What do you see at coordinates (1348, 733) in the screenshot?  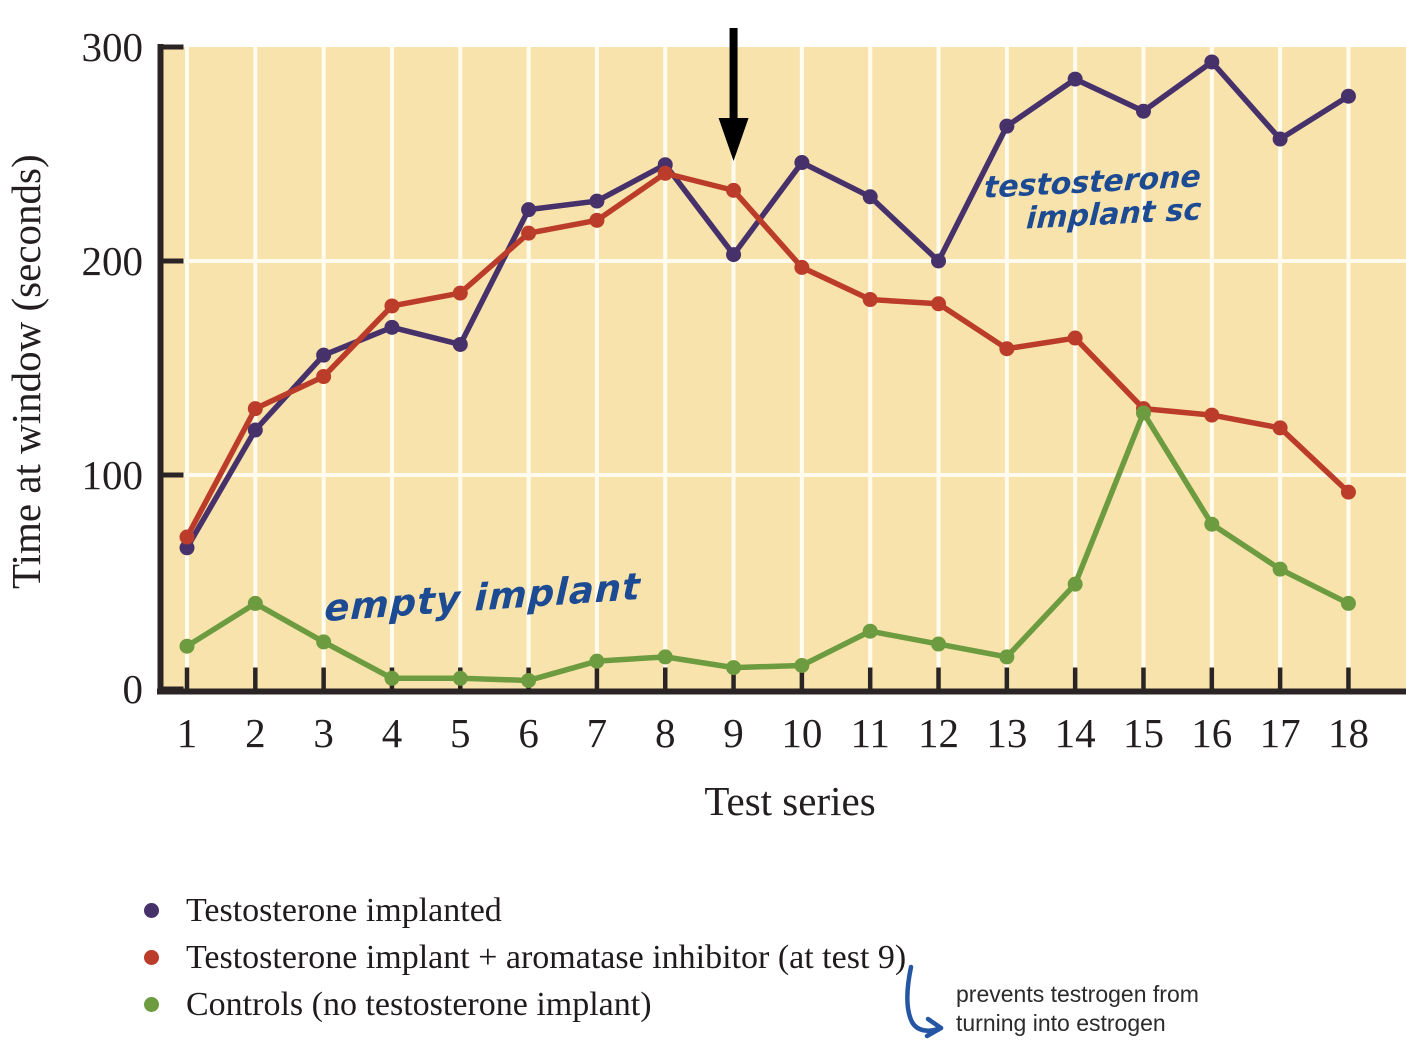 I see `x-tick-label: 18` at bounding box center [1348, 733].